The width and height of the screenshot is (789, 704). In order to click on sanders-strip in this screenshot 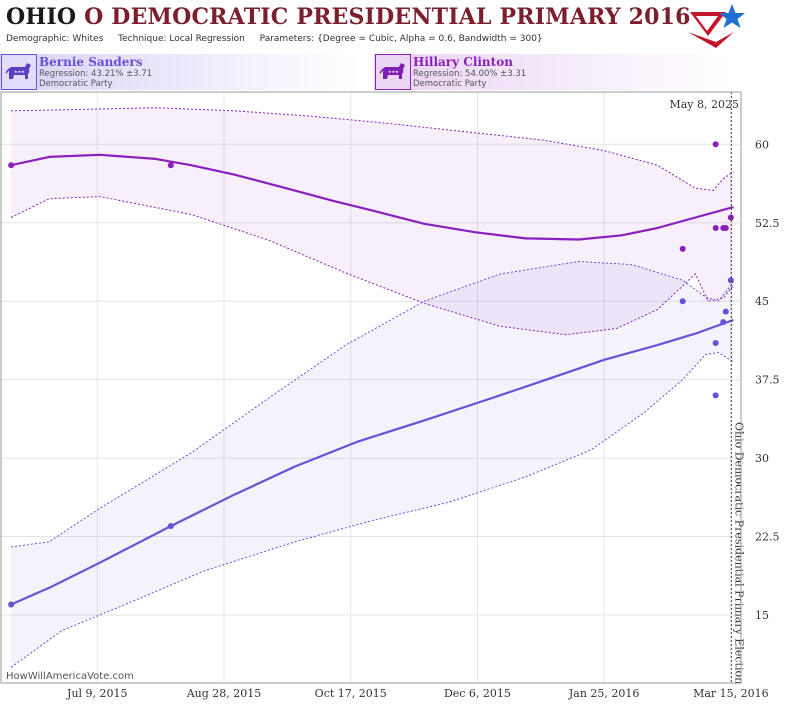, I will do `click(180, 72)`.